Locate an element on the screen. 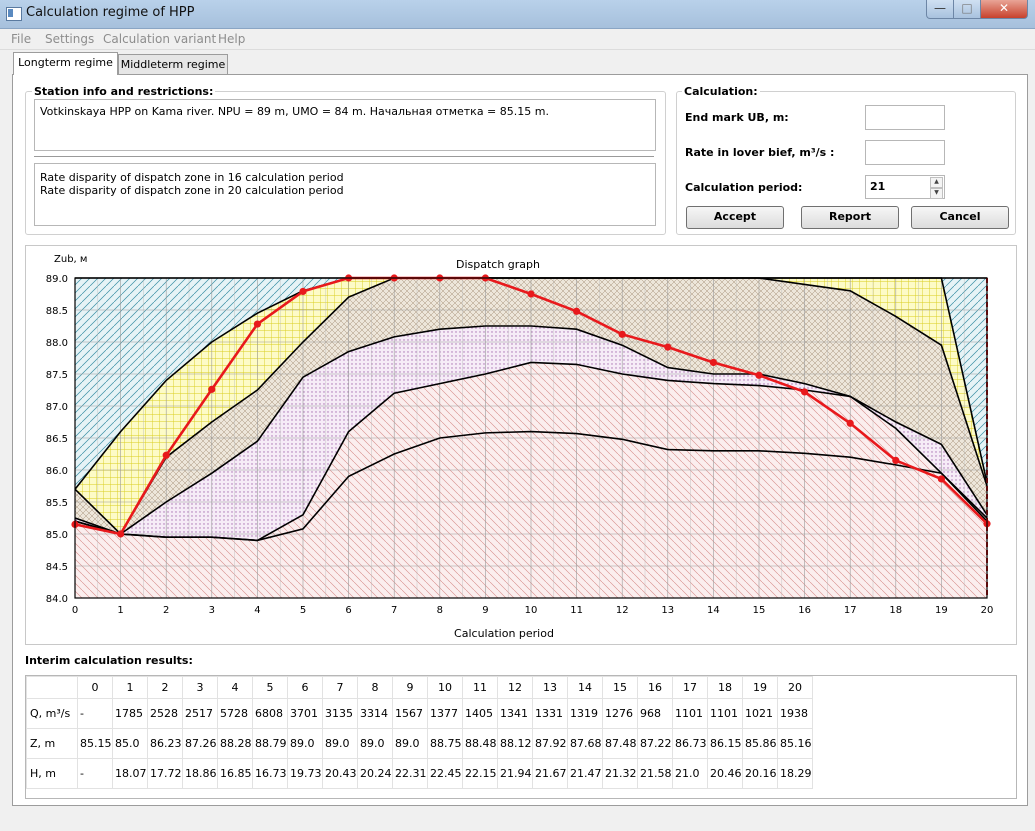 The image size is (1035, 831). minimize-button: — is located at coordinates (940, 9).